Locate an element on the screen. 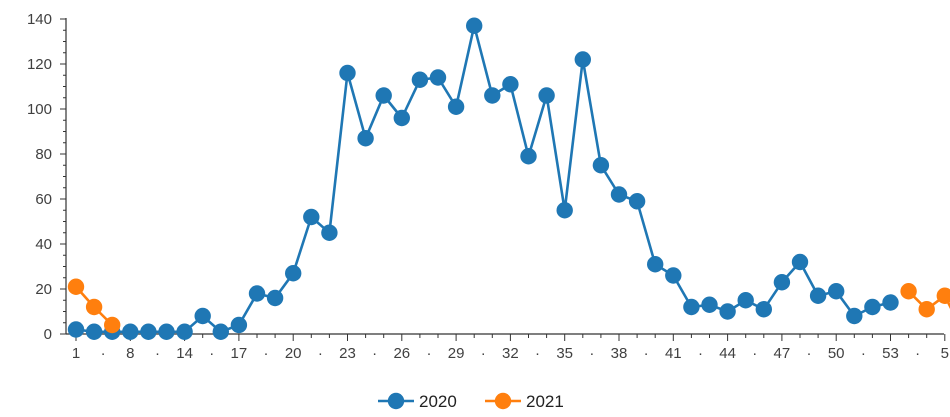  x-tick-label: 29 is located at coordinates (456, 353).